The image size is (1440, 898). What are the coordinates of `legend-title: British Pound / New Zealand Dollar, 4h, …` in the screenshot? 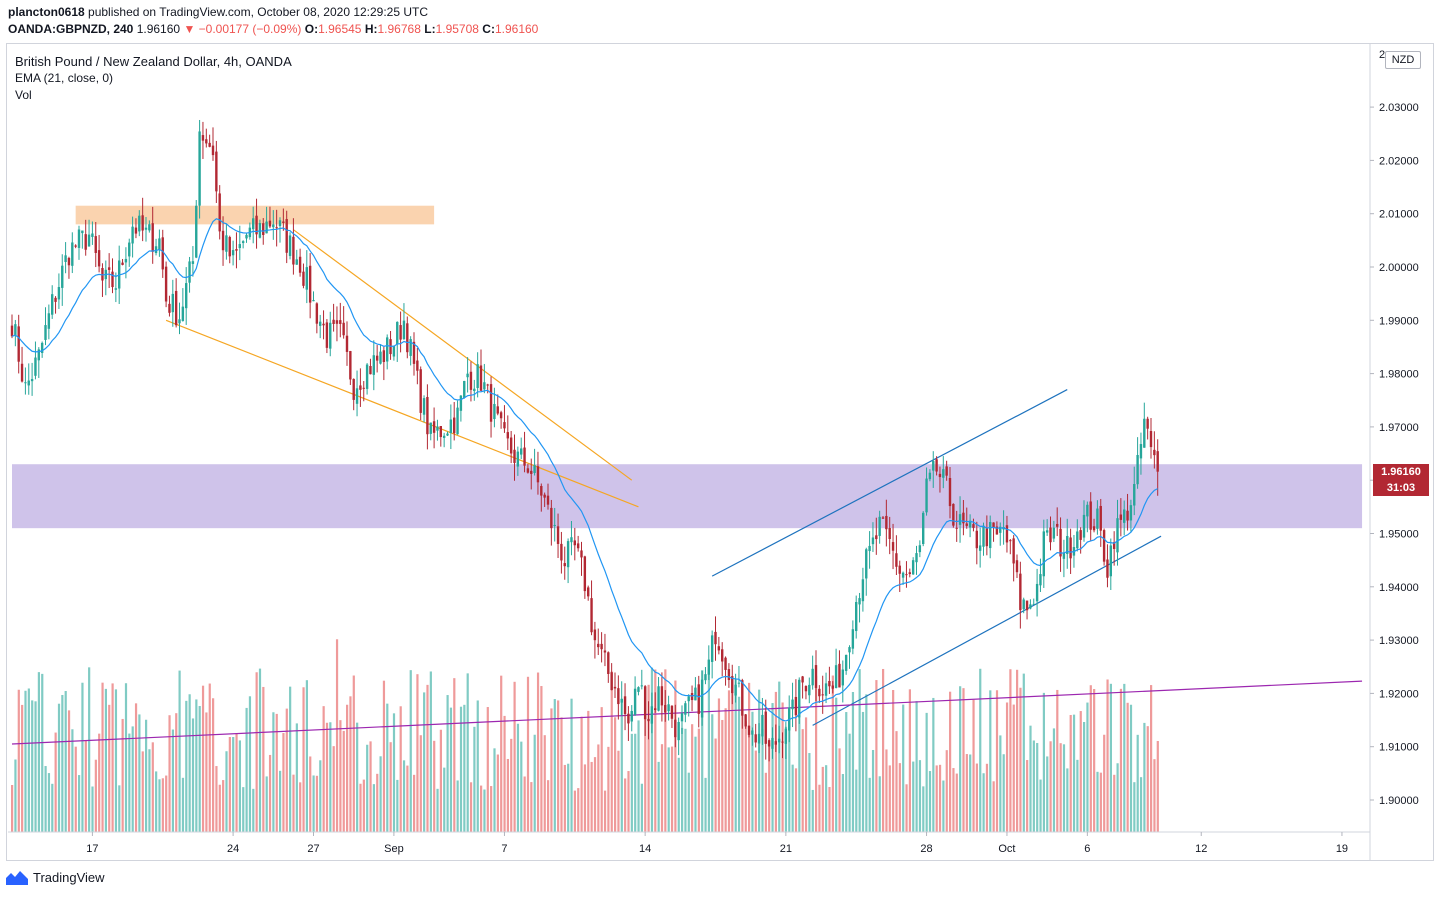 It's located at (153, 61).